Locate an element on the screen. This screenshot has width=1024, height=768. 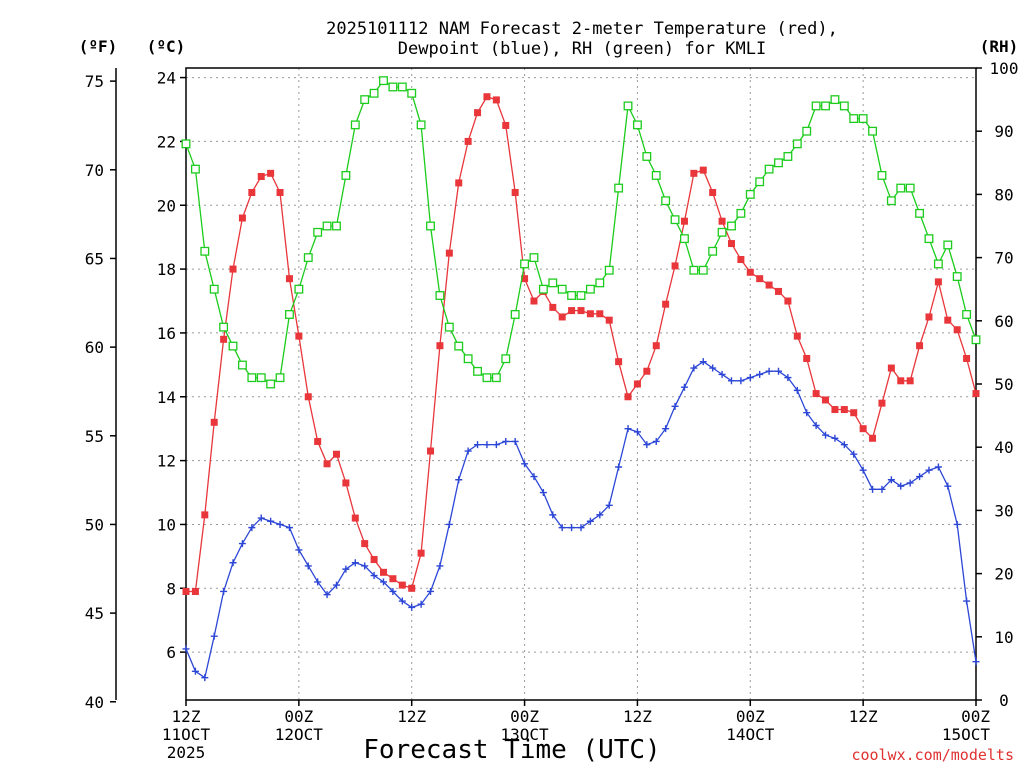
x-tick-label: 12Z is located at coordinates (863, 716).